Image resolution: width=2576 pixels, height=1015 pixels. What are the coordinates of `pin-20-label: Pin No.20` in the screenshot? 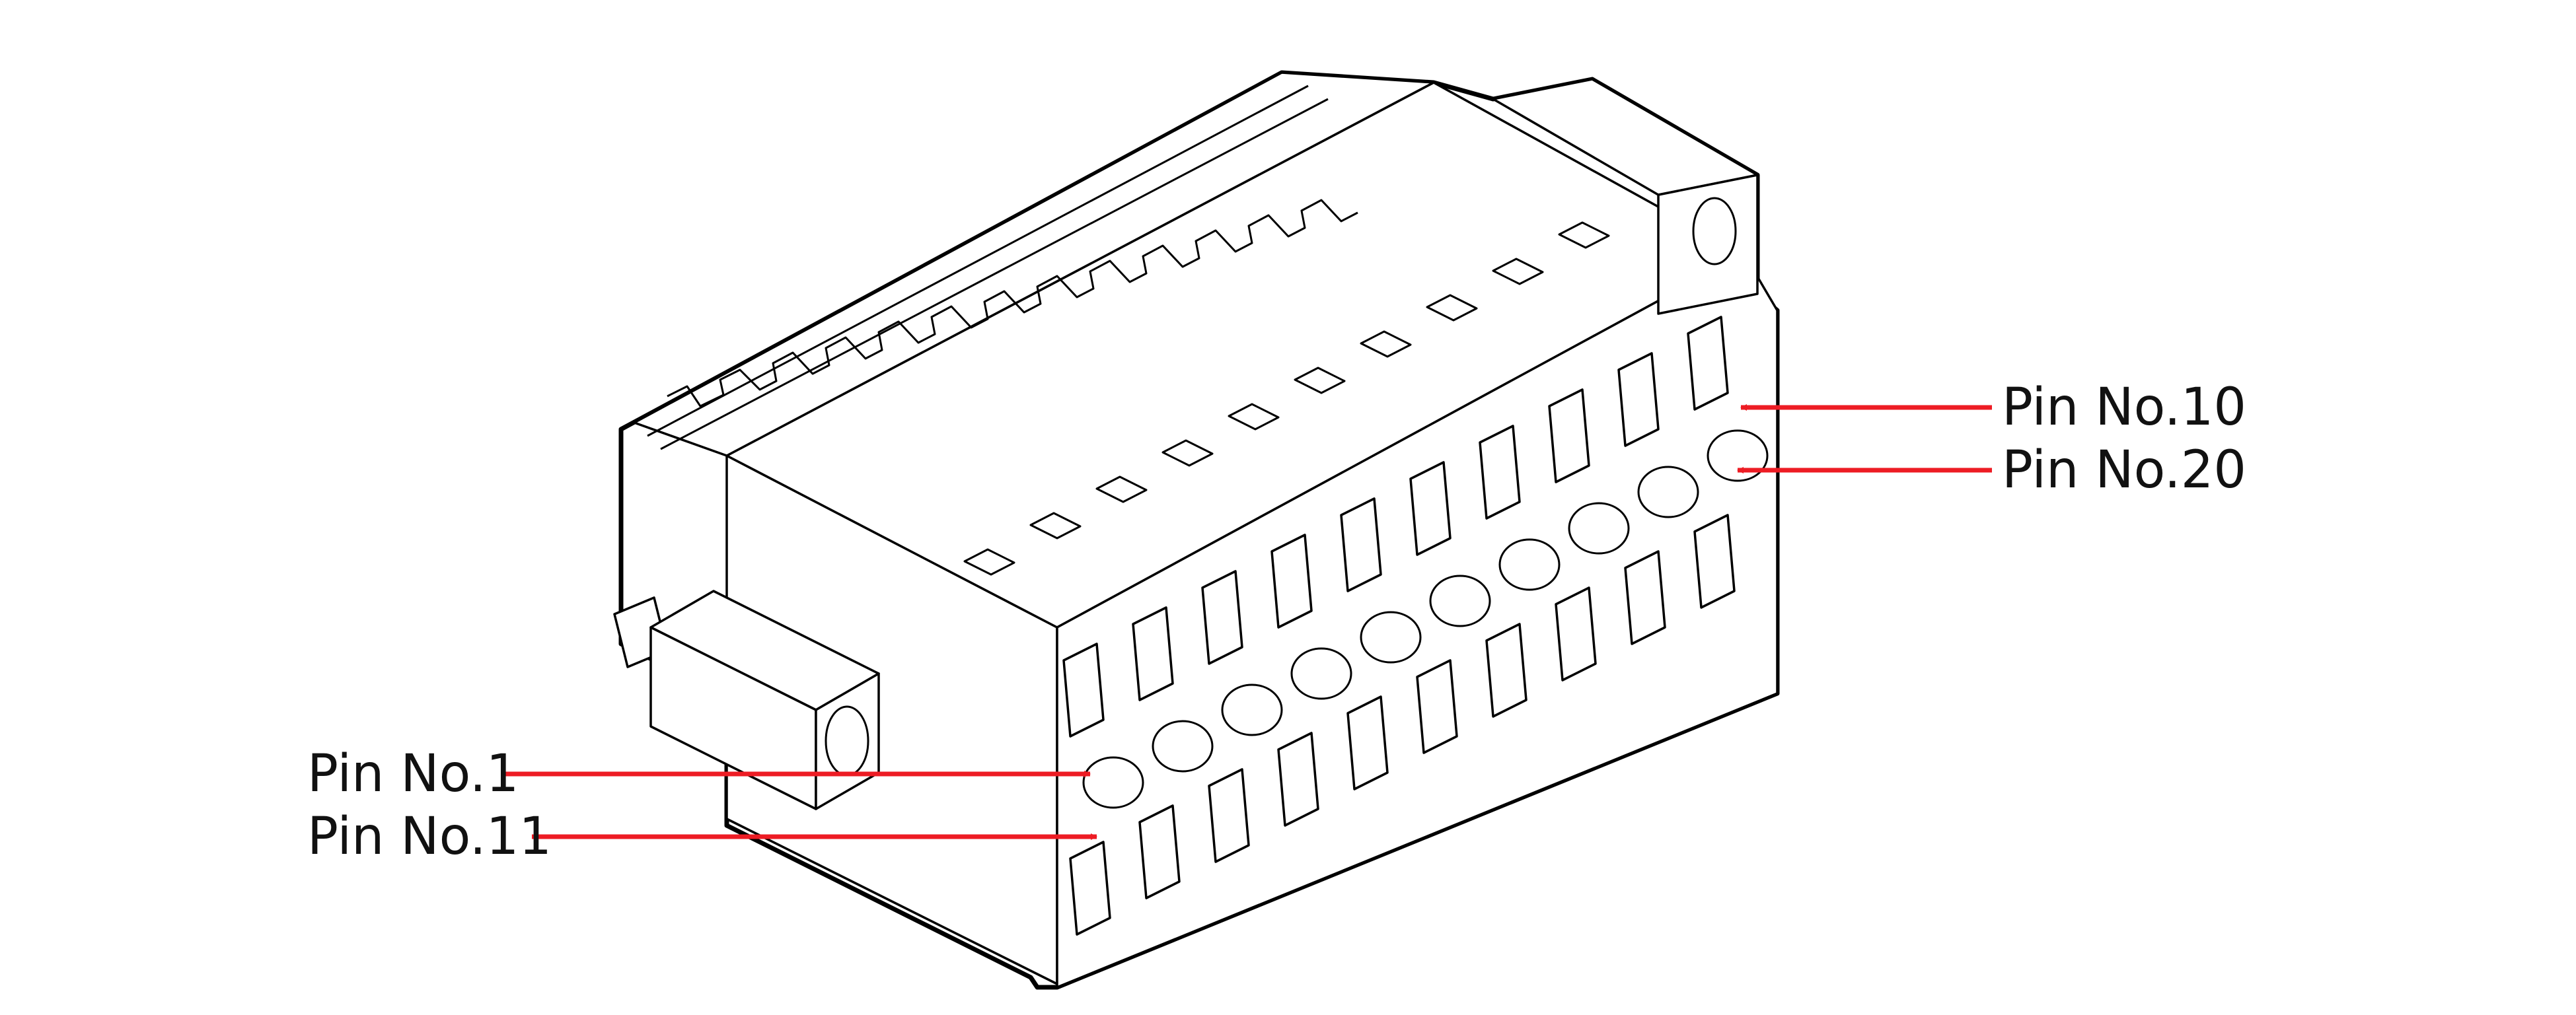 It's located at (2124, 470).